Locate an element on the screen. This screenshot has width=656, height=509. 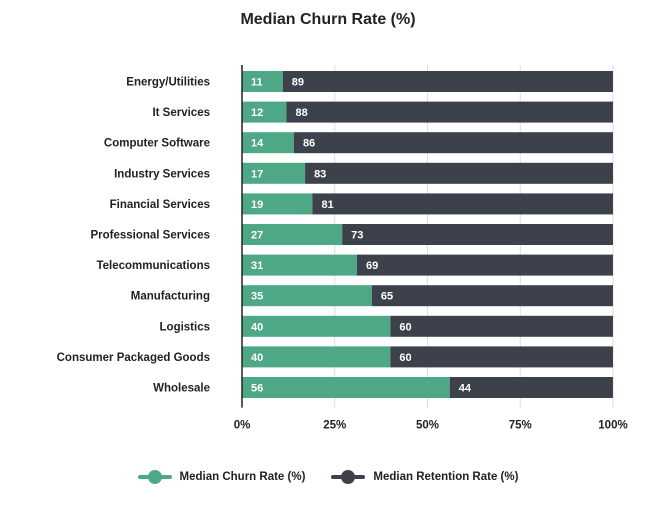
bar-label-retention: 73 is located at coordinates (357, 236).